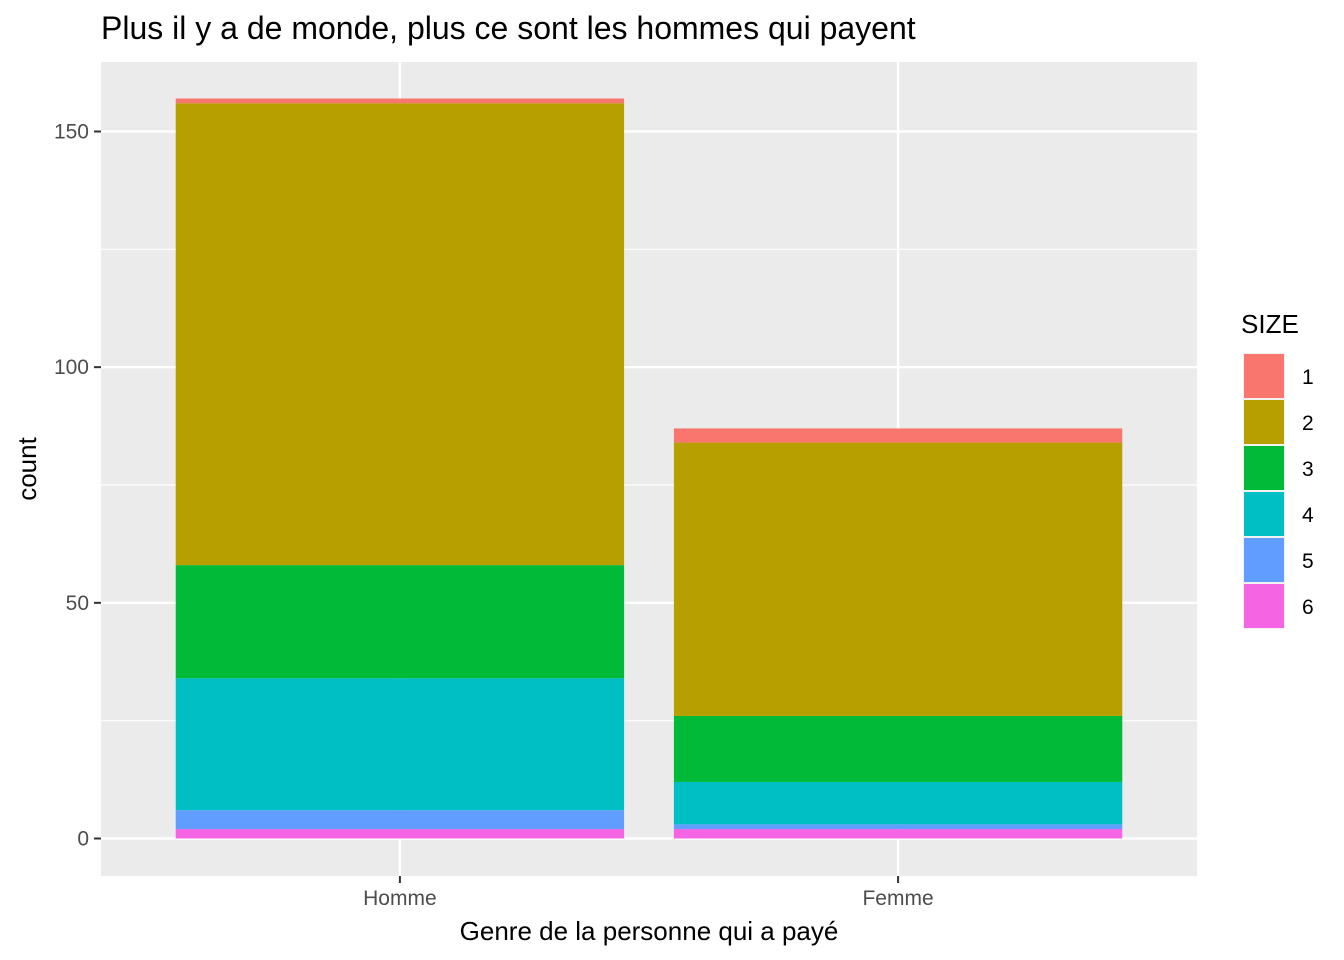 This screenshot has height=960, width=1344. What do you see at coordinates (649, 931) in the screenshot?
I see `x-axis-title: Genre de la personne qui a payé` at bounding box center [649, 931].